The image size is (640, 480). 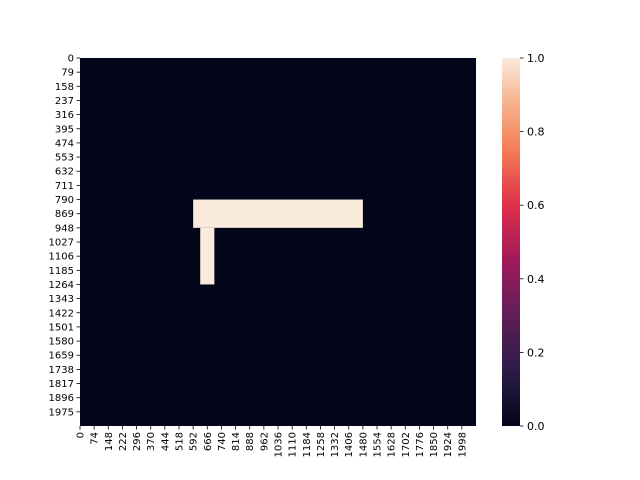 What do you see at coordinates (67, 73) in the screenshot?
I see `y-tick-label: 79` at bounding box center [67, 73].